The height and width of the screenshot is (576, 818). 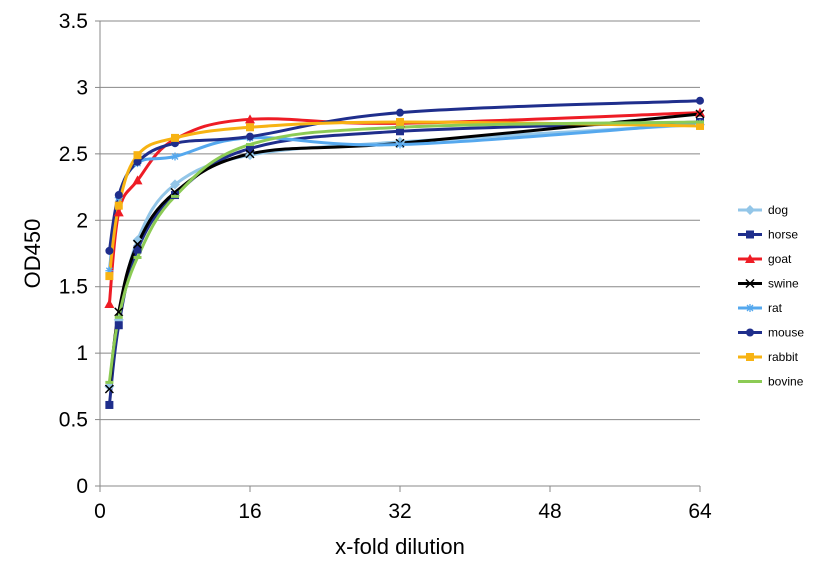 What do you see at coordinates (775, 308) in the screenshot?
I see `legend-label-rat: rat` at bounding box center [775, 308].